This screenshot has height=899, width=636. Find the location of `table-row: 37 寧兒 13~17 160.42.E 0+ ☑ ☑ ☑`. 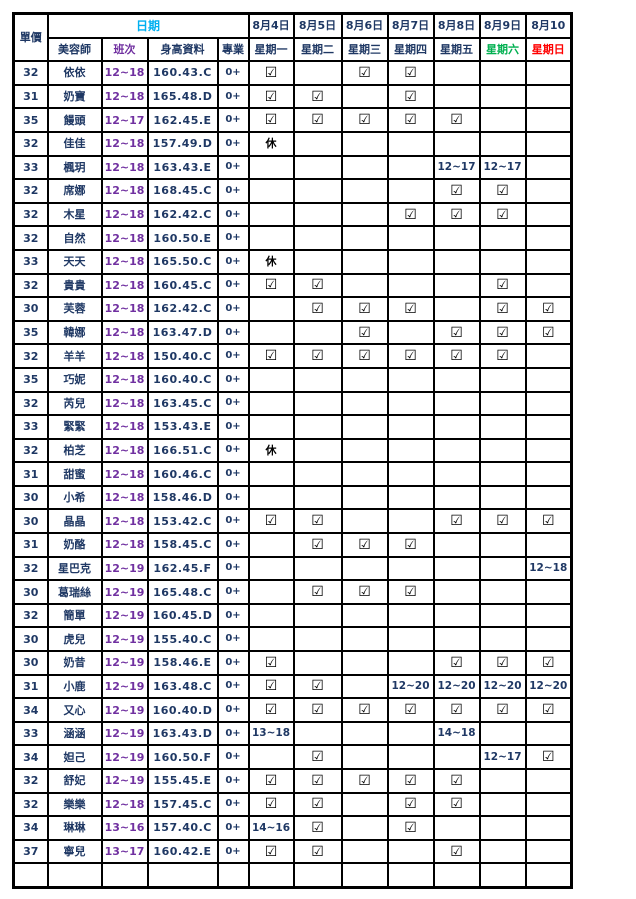

table-row: 37 寧兒 13~17 160.42.E 0+ ☑ ☑ ☑ is located at coordinates (292, 851).